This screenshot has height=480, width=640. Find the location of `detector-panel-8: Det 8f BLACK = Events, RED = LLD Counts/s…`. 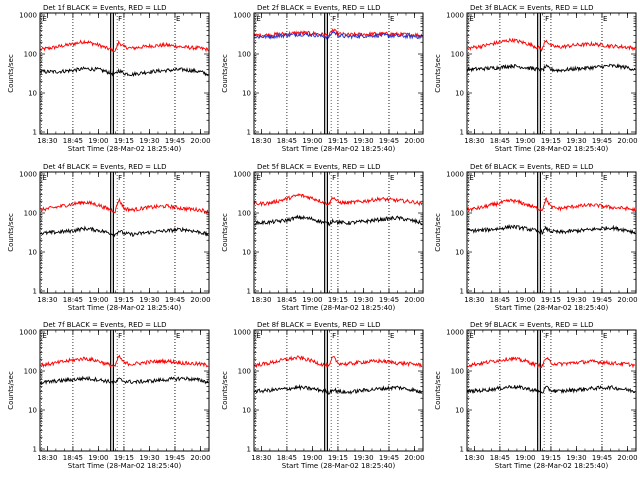

detector-panel-8: Det 8f BLACK = Events, RED = LLD Counts/s… is located at coordinates (323, 395).